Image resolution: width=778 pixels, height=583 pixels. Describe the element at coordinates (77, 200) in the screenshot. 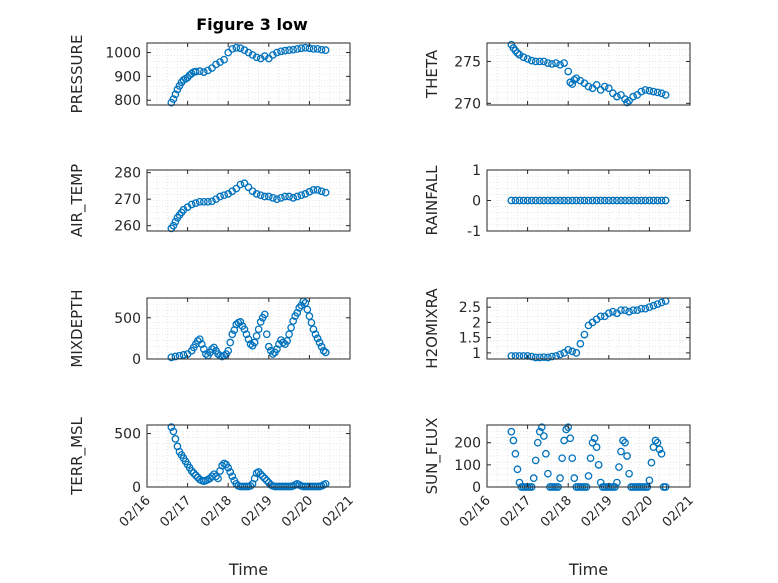

I see `y-axis-label: AIR_TEMP` at that location.